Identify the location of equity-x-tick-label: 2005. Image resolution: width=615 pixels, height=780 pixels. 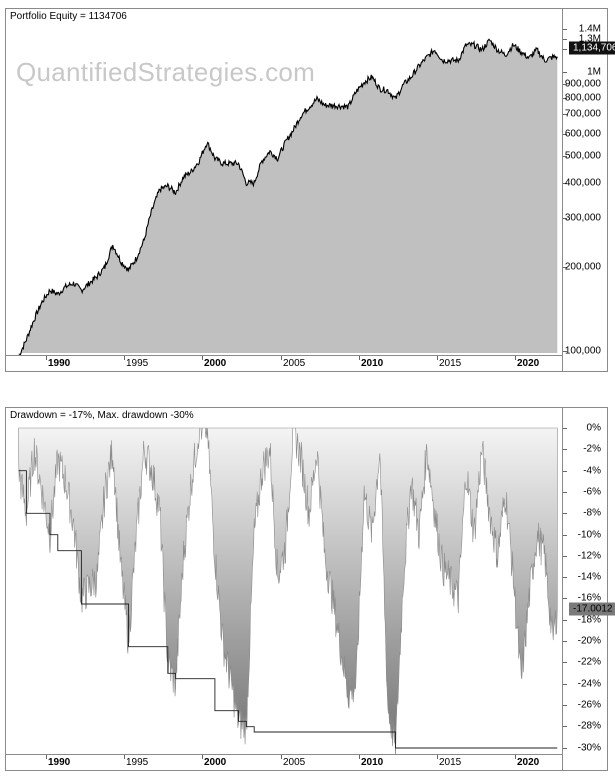
(294, 363).